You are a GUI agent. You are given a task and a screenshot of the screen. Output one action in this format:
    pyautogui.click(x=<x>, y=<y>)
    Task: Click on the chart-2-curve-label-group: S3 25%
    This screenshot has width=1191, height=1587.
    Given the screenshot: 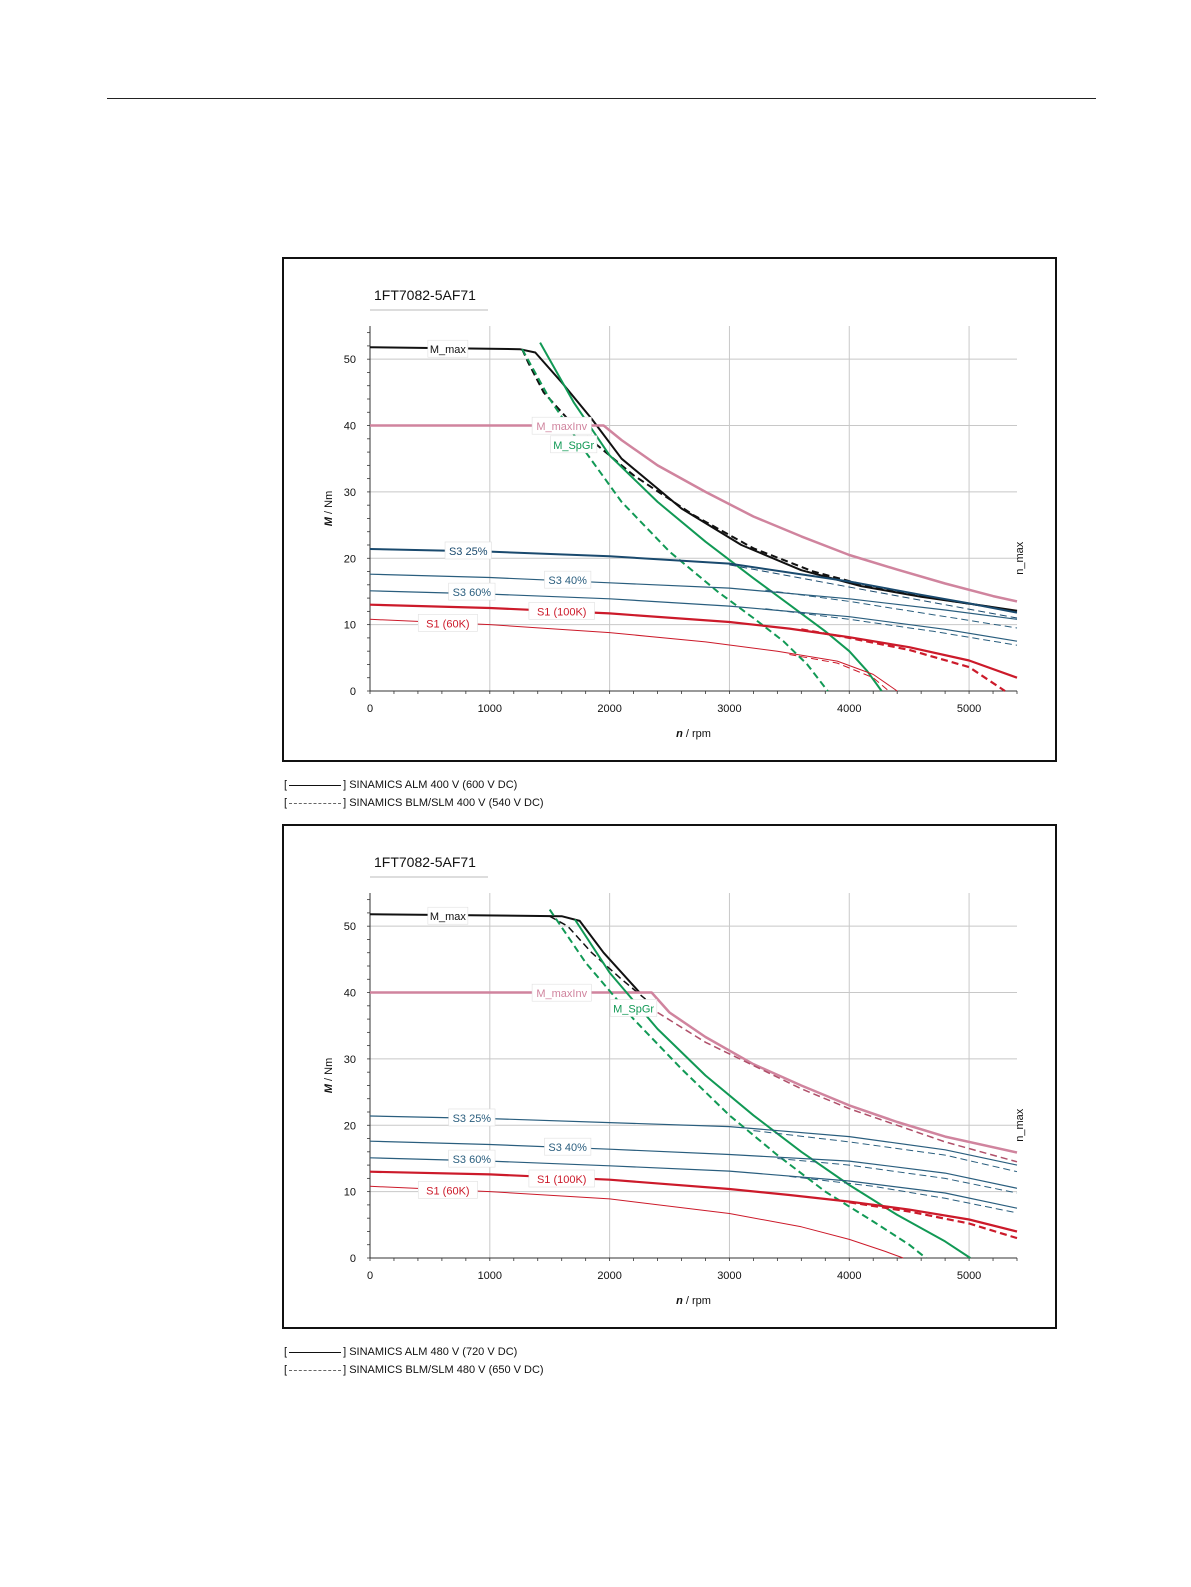 What is the action you would take?
    pyautogui.click(x=472, y=1117)
    